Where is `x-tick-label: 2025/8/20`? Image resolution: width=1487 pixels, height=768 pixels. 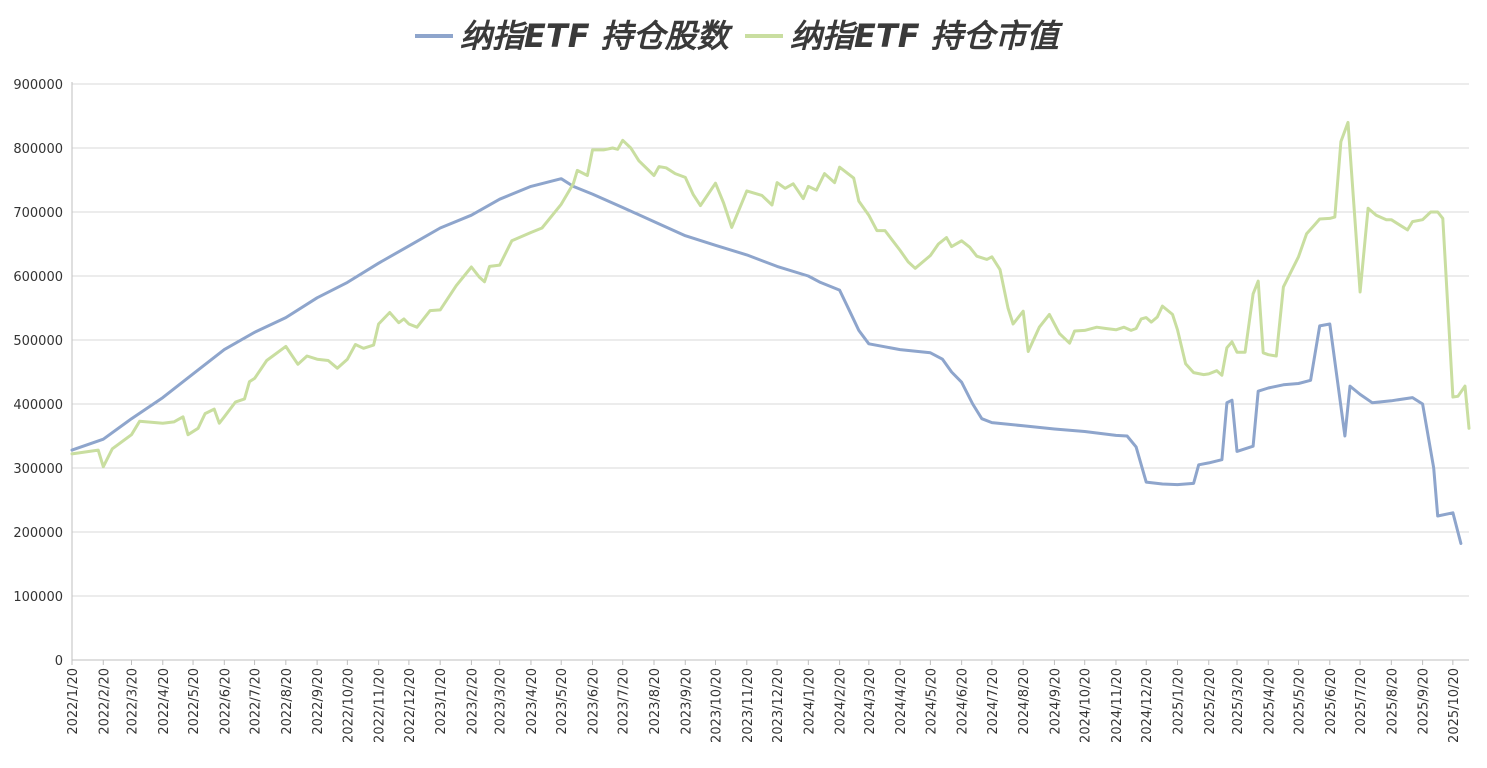
x-tick-label: 2025/8/20 is located at coordinates (1392, 701).